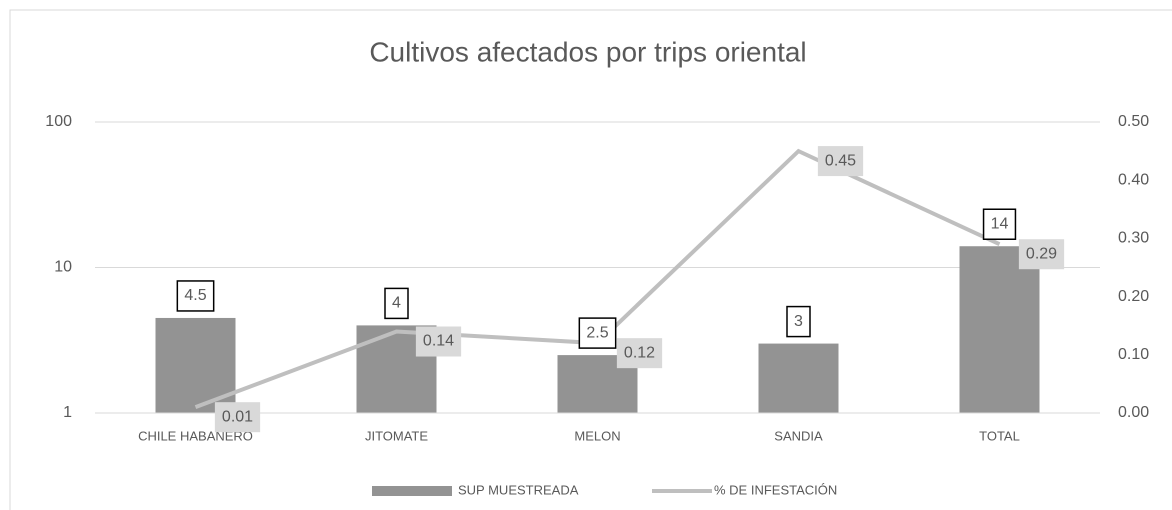  What do you see at coordinates (597, 435) in the screenshot?
I see `x-tick-label: MELON` at bounding box center [597, 435].